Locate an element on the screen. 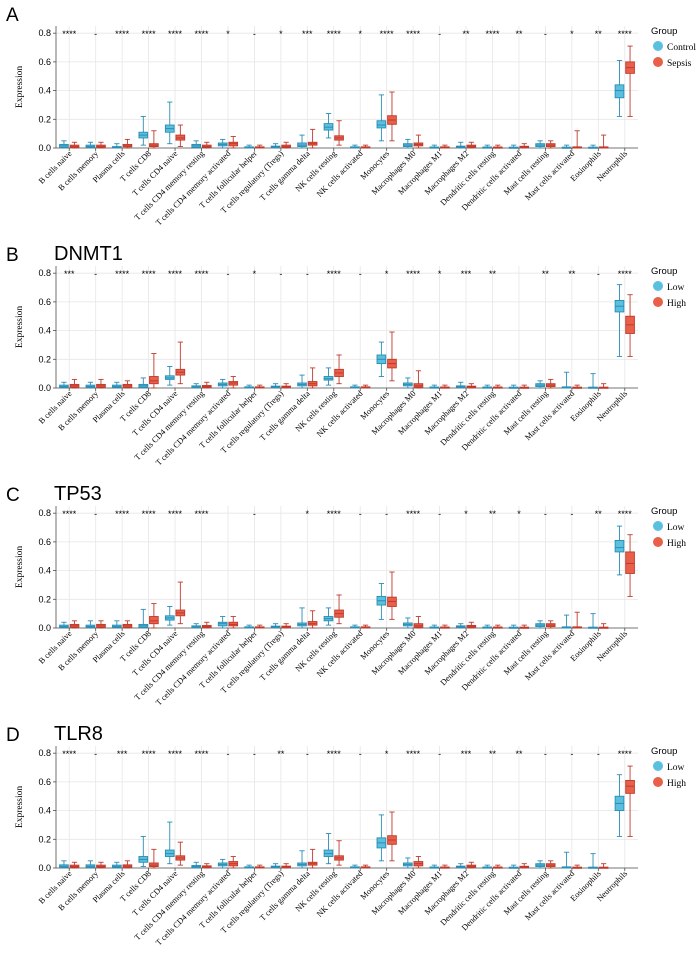 The width and height of the screenshot is (700, 958). legend-swatch-low is located at coordinates (658, 766).